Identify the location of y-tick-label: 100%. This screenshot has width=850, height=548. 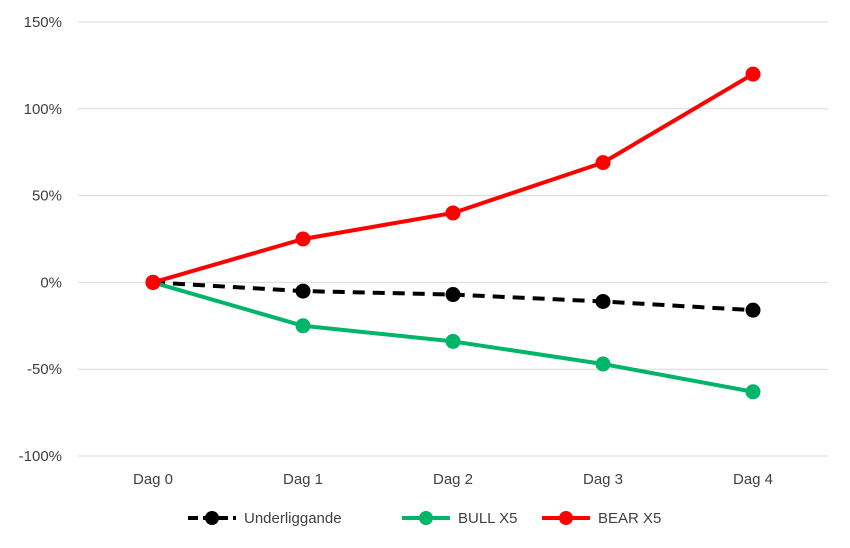
(43, 109).